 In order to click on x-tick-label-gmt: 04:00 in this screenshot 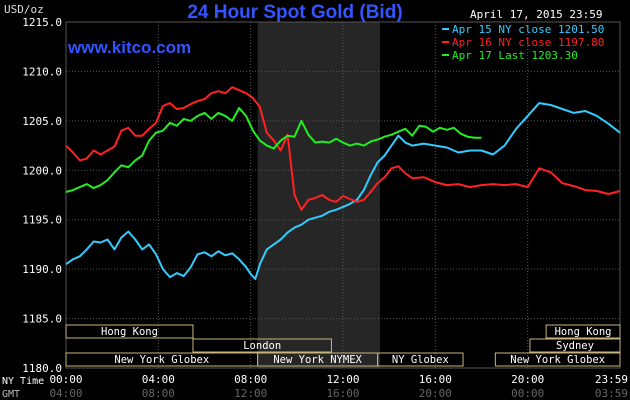, I will do `click(65, 393)`.